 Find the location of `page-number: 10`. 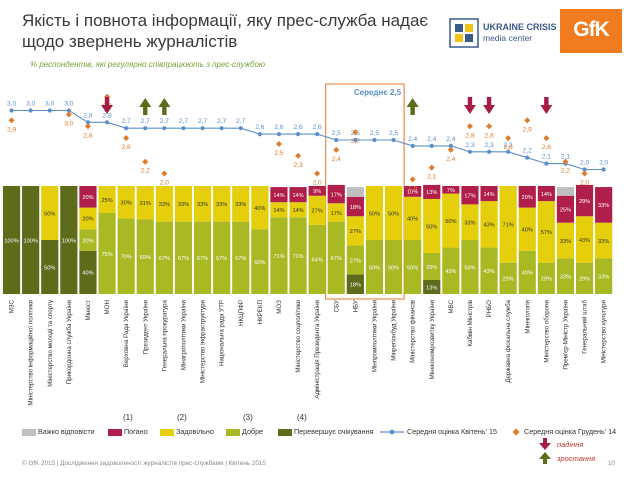

page-number: 10 is located at coordinates (612, 463).